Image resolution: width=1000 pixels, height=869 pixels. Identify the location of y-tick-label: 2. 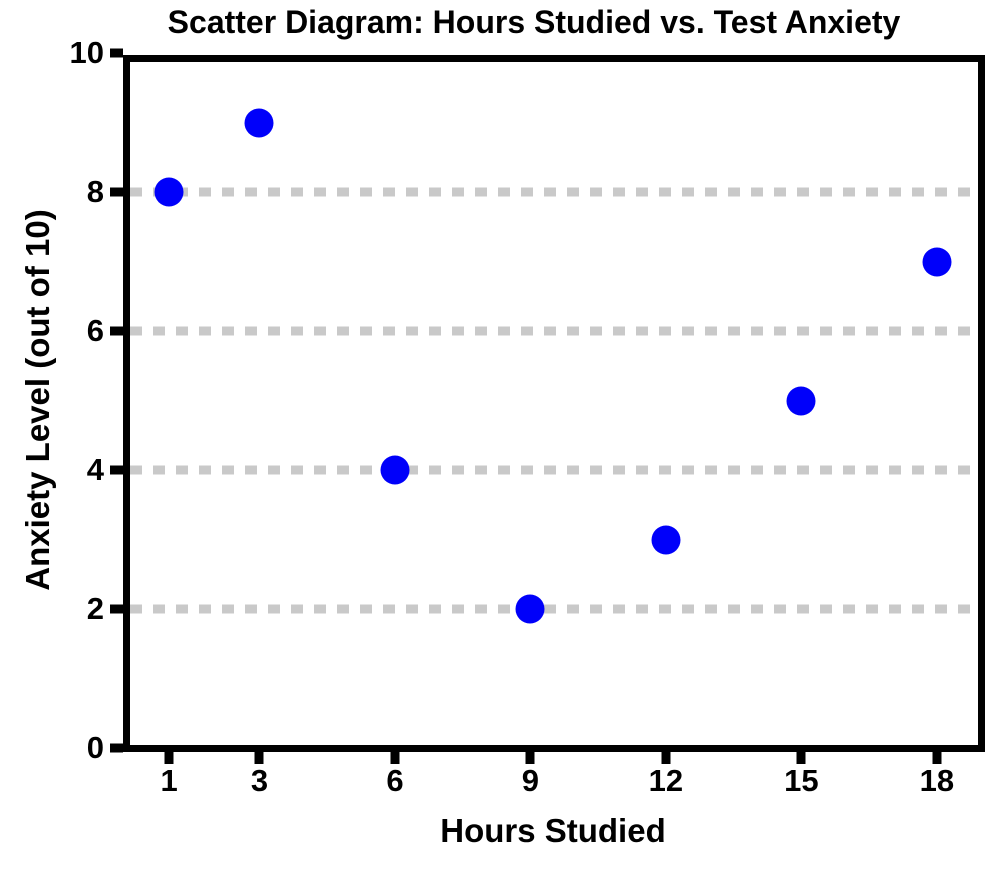
(95, 608).